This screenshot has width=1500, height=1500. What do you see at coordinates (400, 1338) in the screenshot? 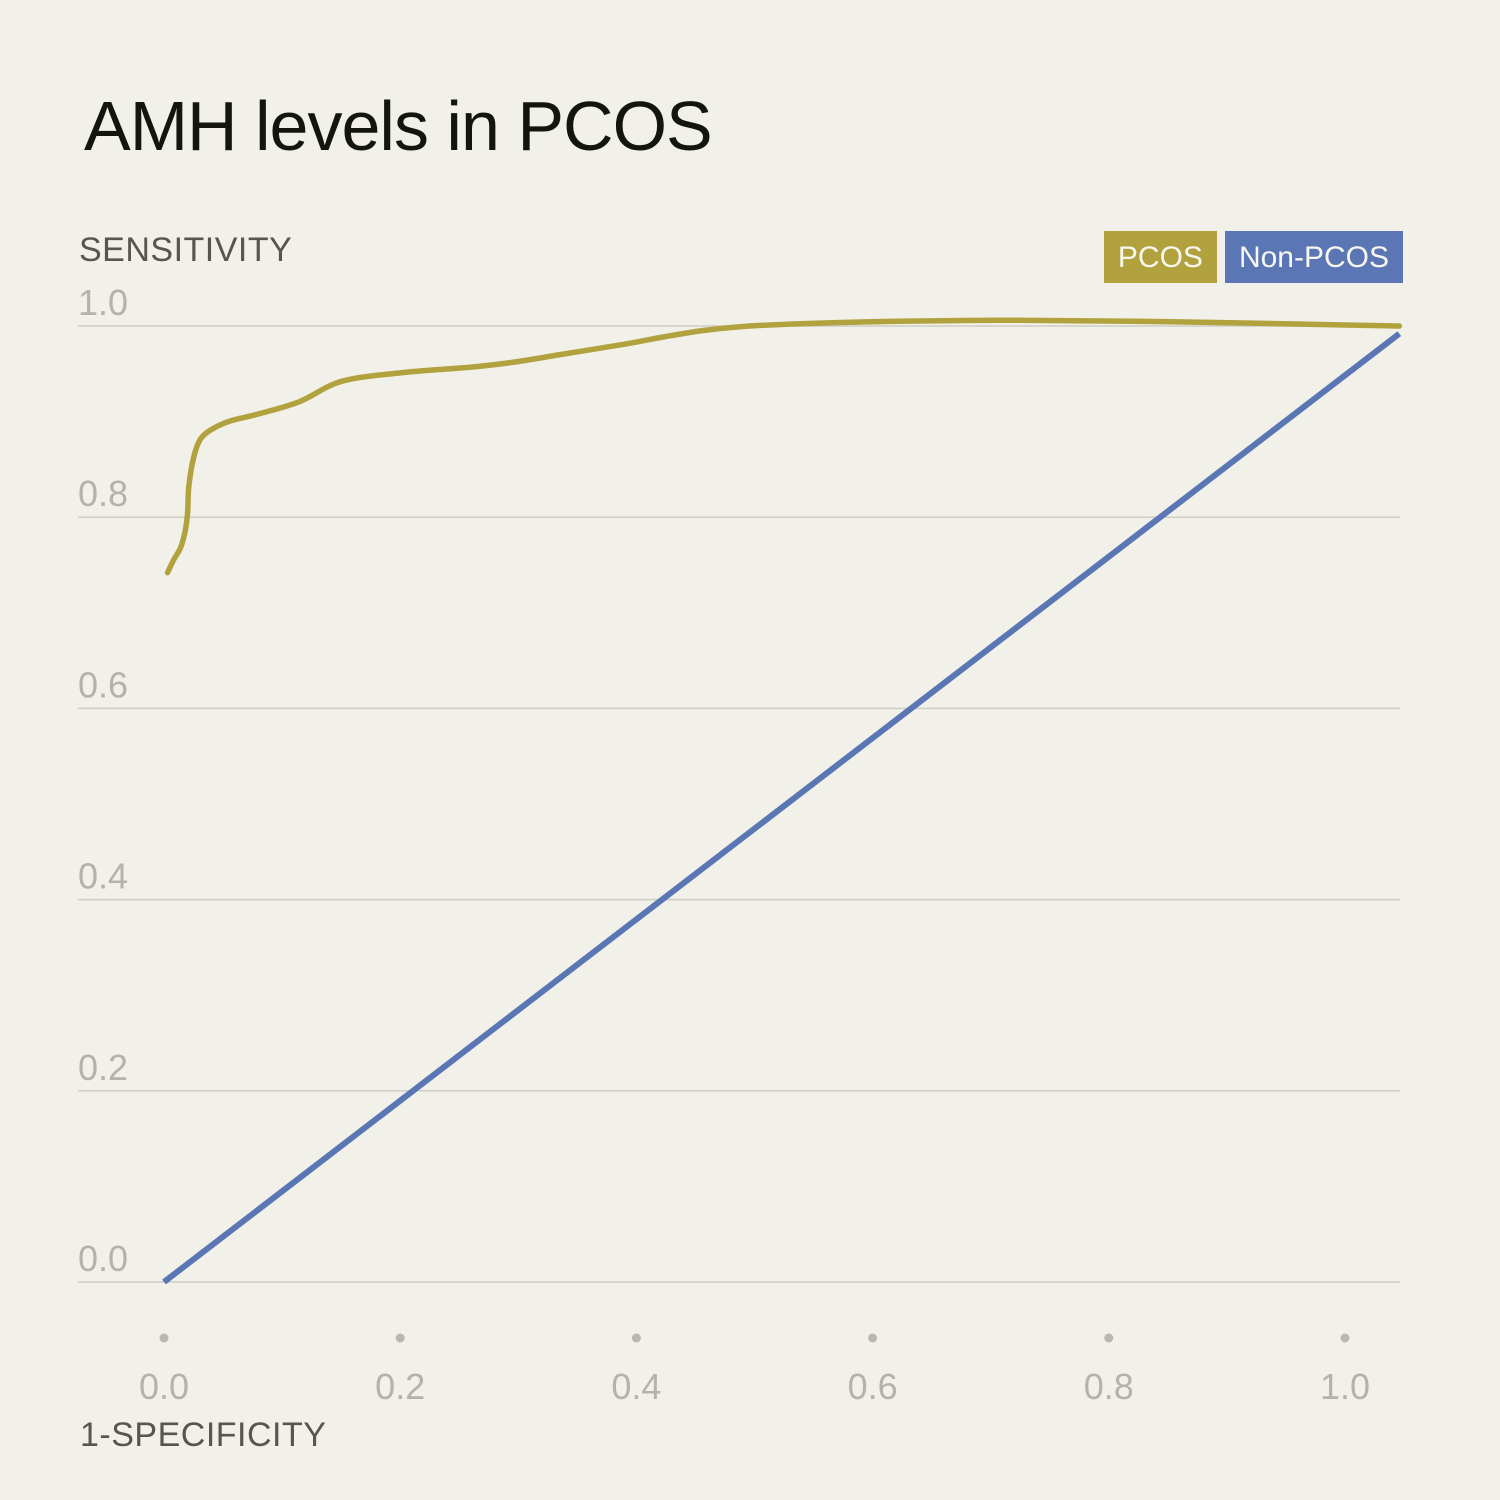
I see `x-tick-dot-0.2` at bounding box center [400, 1338].